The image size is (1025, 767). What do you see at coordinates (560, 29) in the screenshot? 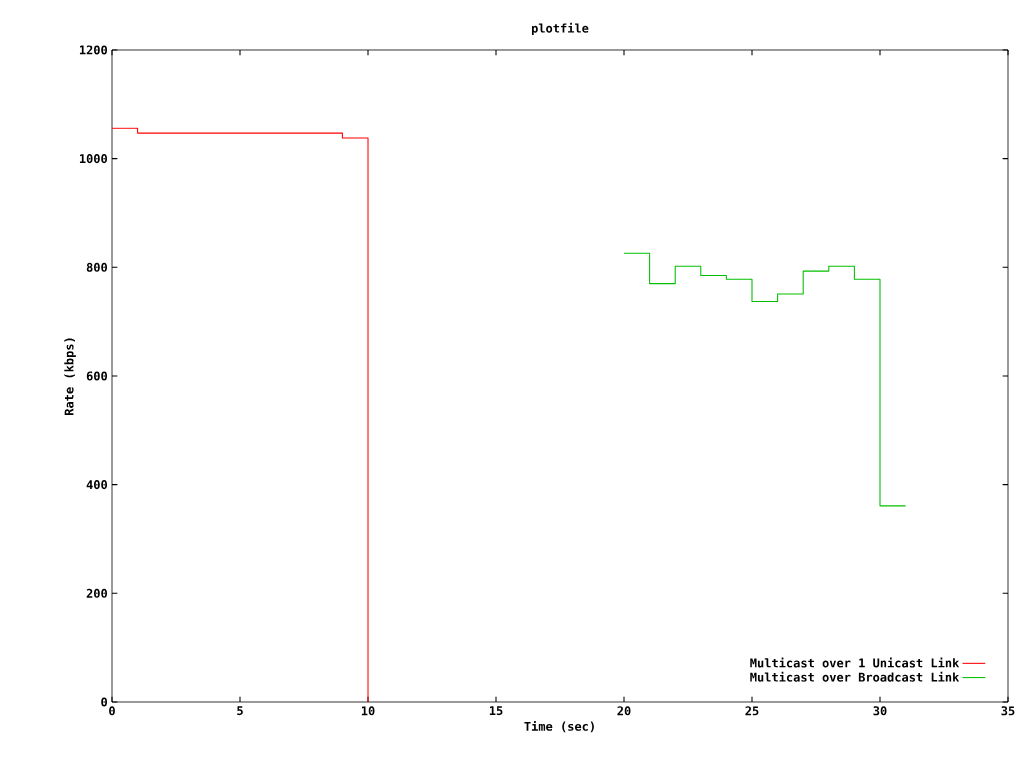
I see `chart-title: plotfile` at bounding box center [560, 29].